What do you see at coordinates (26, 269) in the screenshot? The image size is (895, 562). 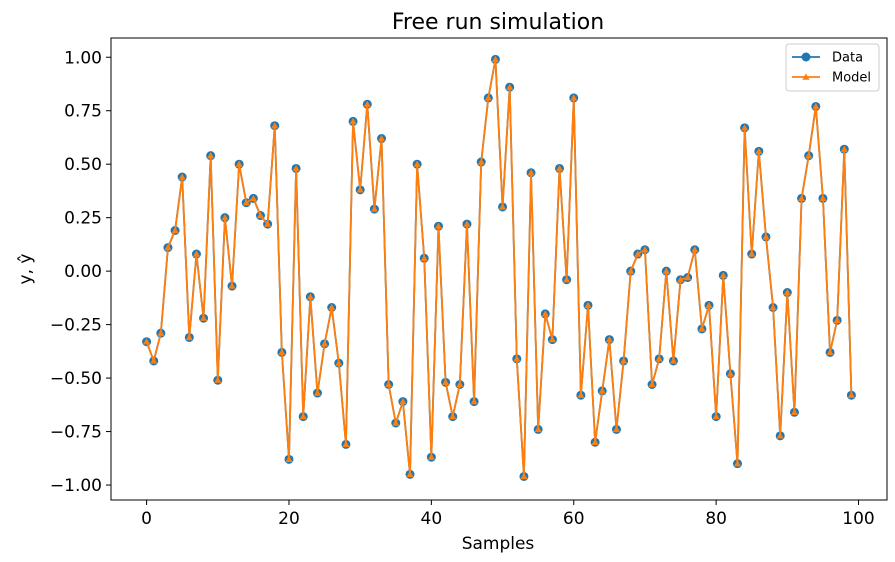 I see `y-axis-label: y, ŷ` at bounding box center [26, 269].